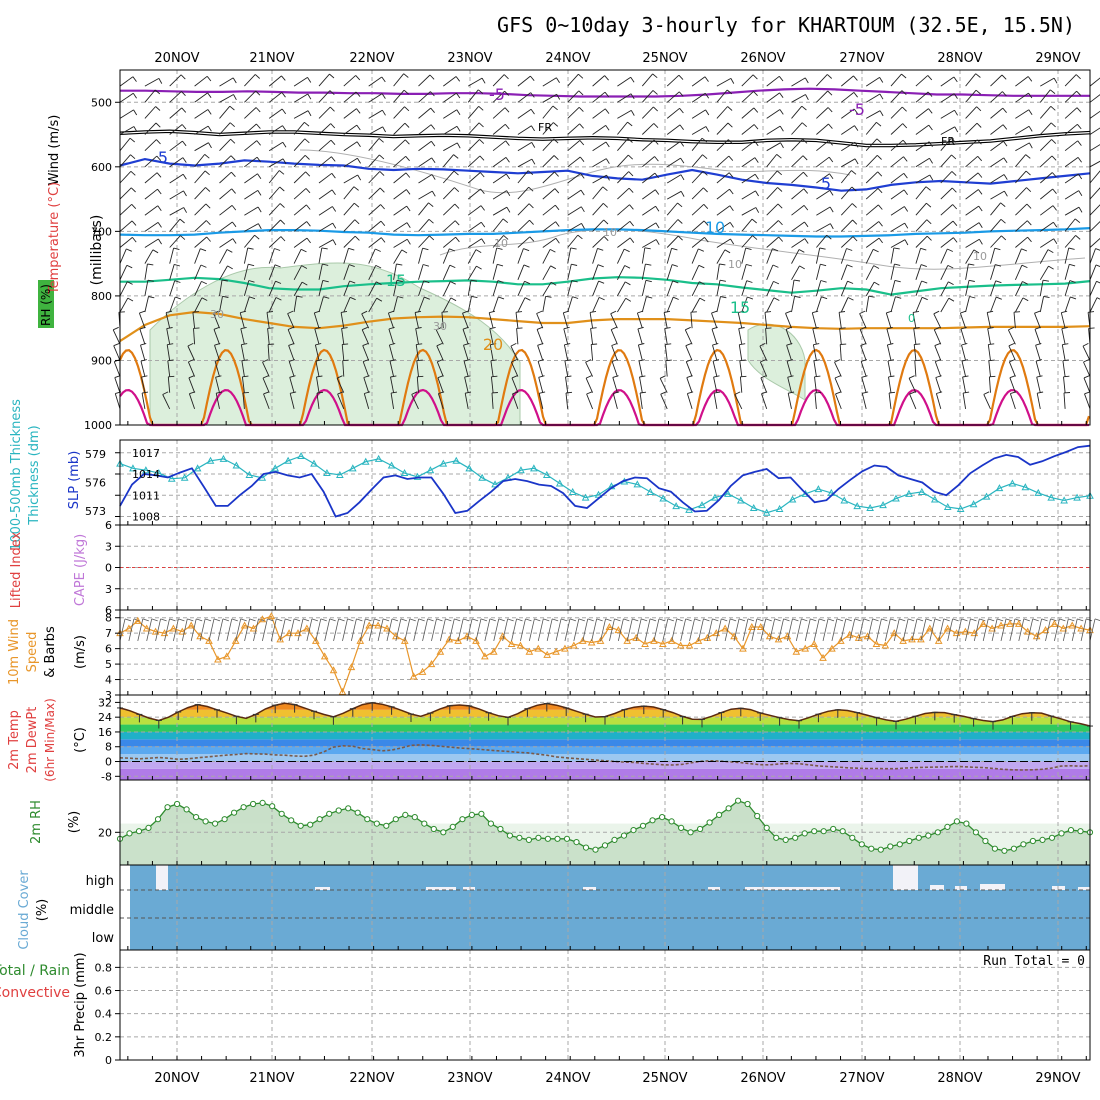 The height and width of the screenshot is (1100, 1100). What do you see at coordinates (36, 822) in the screenshot?
I see `rh2m-axis-label: 2m RH` at bounding box center [36, 822].